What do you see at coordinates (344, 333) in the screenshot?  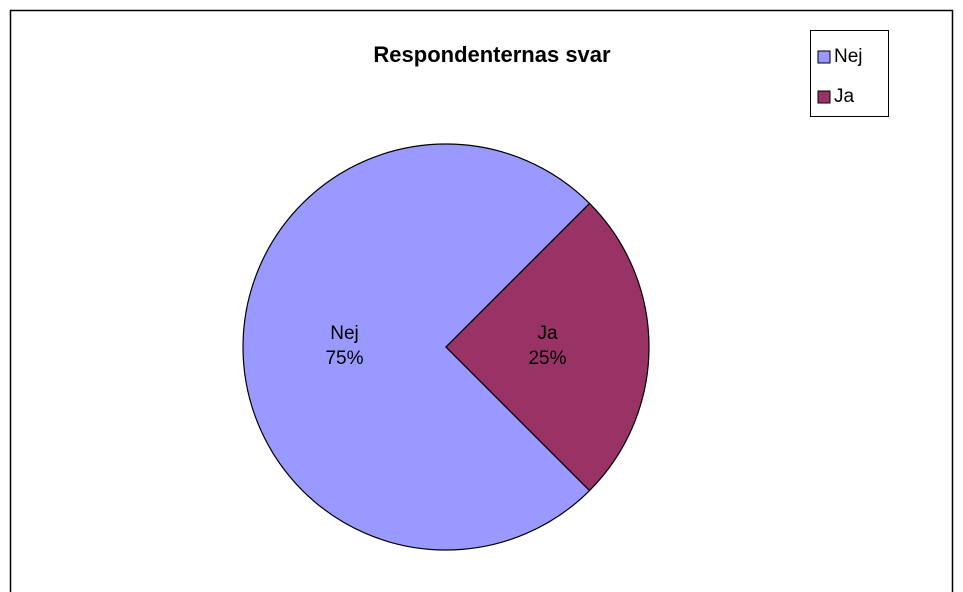 I see `slice-label: Nej` at bounding box center [344, 333].